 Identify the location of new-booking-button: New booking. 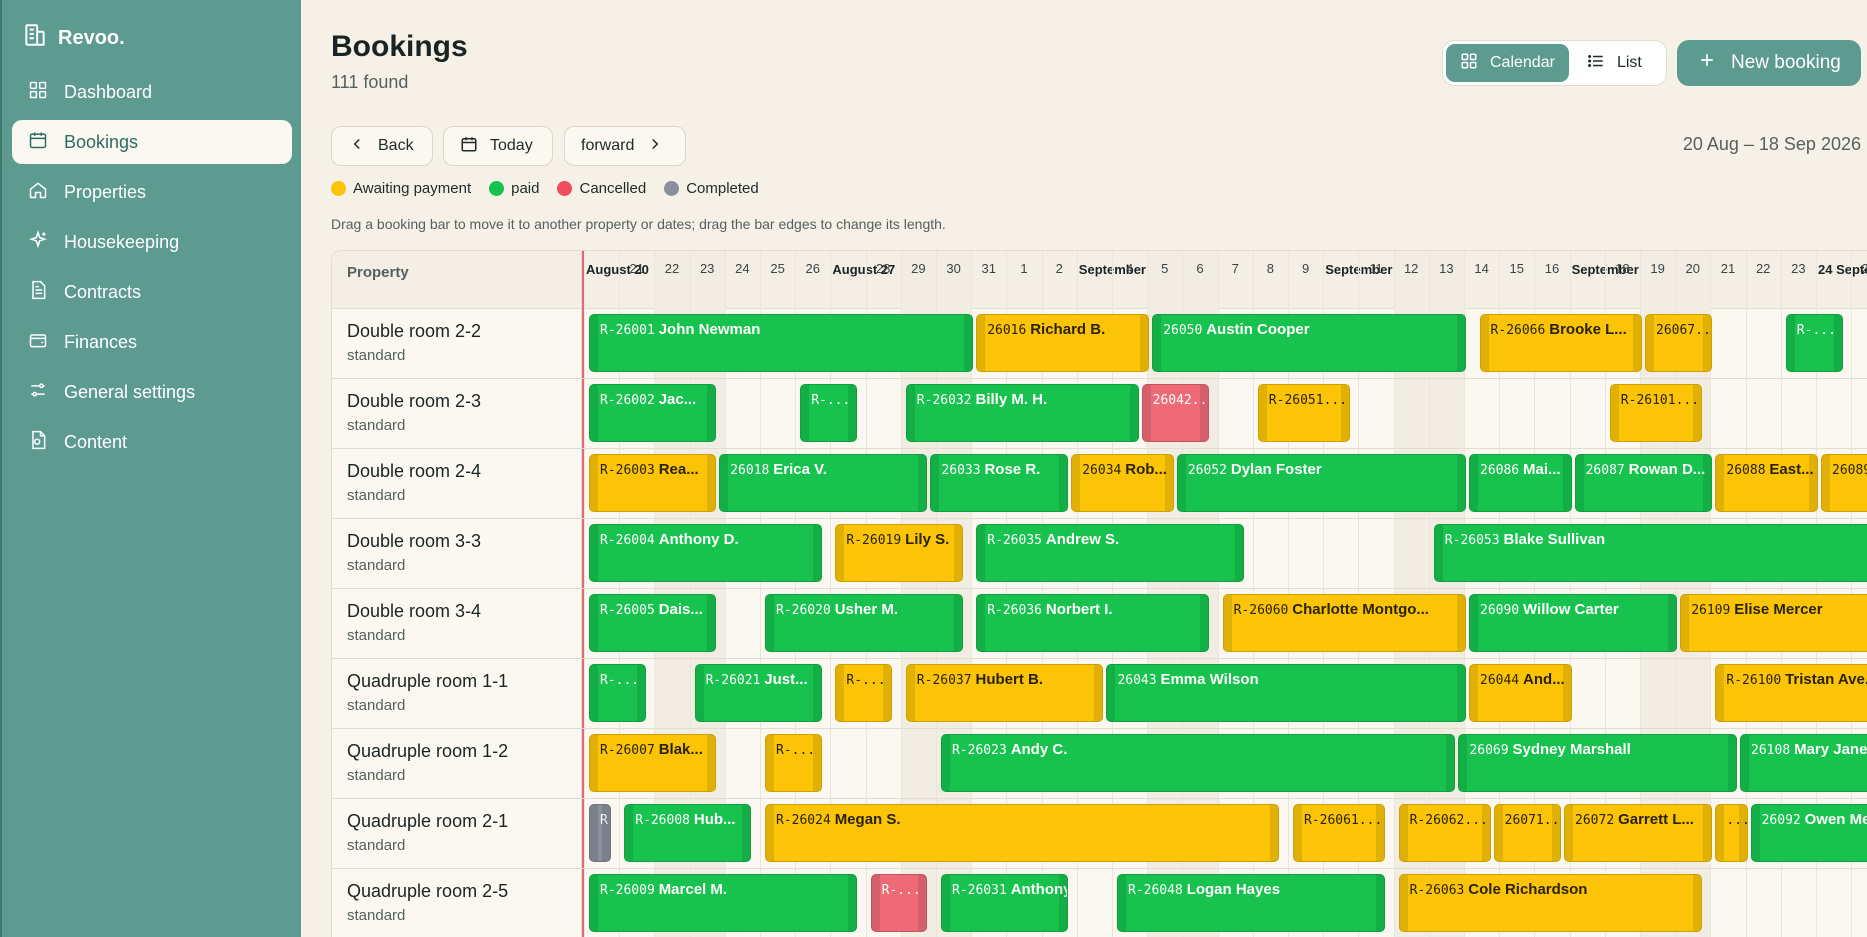
(1769, 63).